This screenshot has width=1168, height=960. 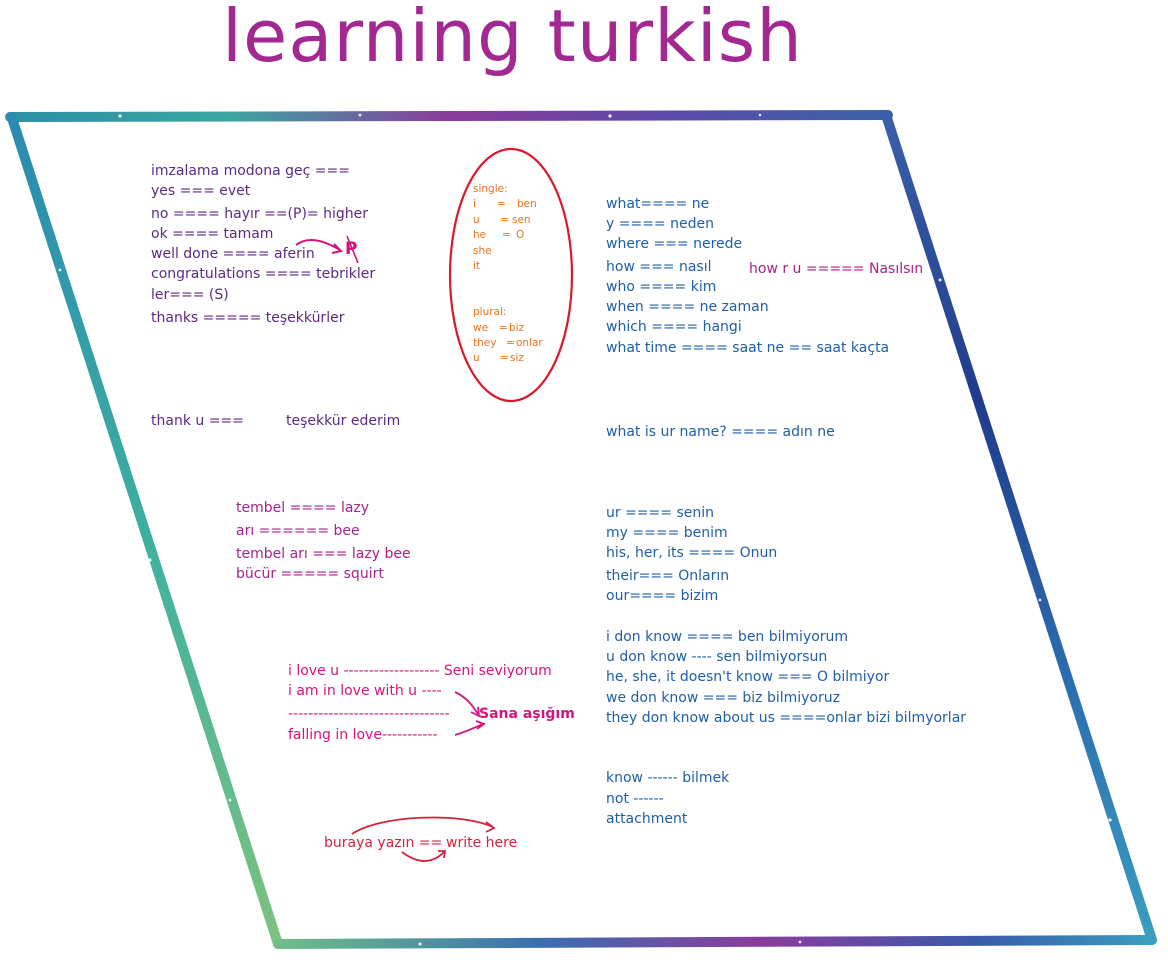 What do you see at coordinates (748, 677) in the screenshot?
I see `dont-know-he: he, she, it doesn't know === O bilmiyor` at bounding box center [748, 677].